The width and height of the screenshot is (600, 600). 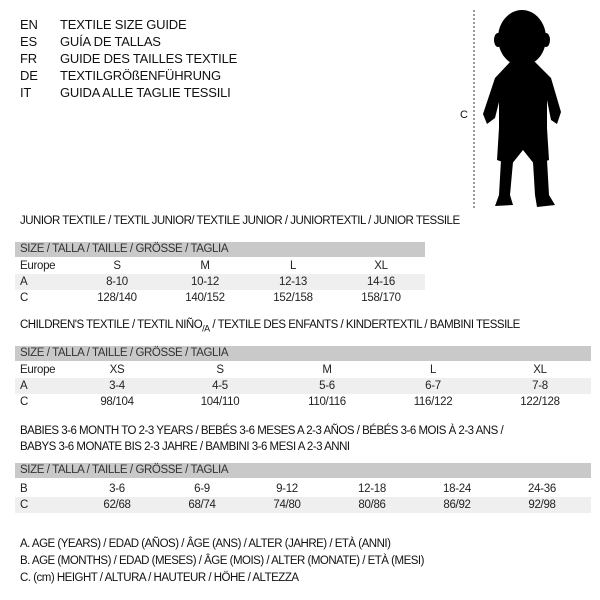 I want to click on language-code: FR, so click(x=28, y=58).